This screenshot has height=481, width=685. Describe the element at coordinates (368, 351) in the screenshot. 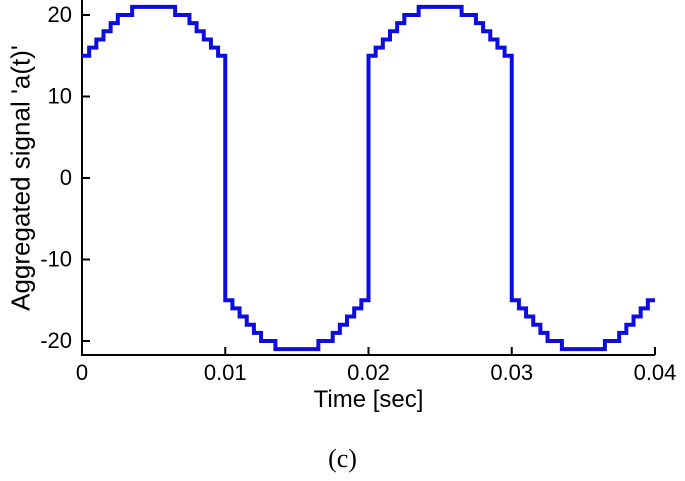

I see `x-tick-marks` at that location.